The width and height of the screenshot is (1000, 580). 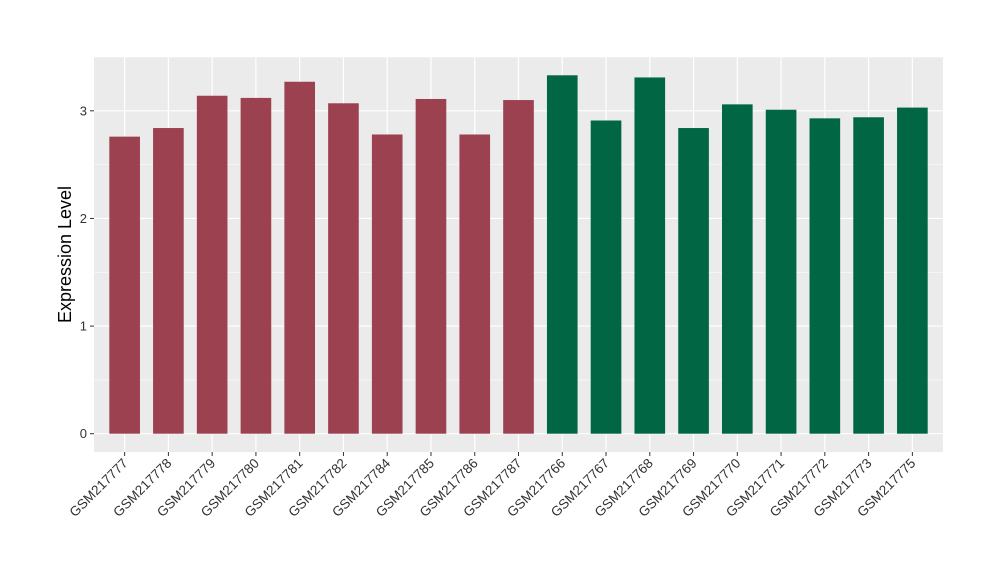 I want to click on y-tick-label: 3, so click(x=83, y=110).